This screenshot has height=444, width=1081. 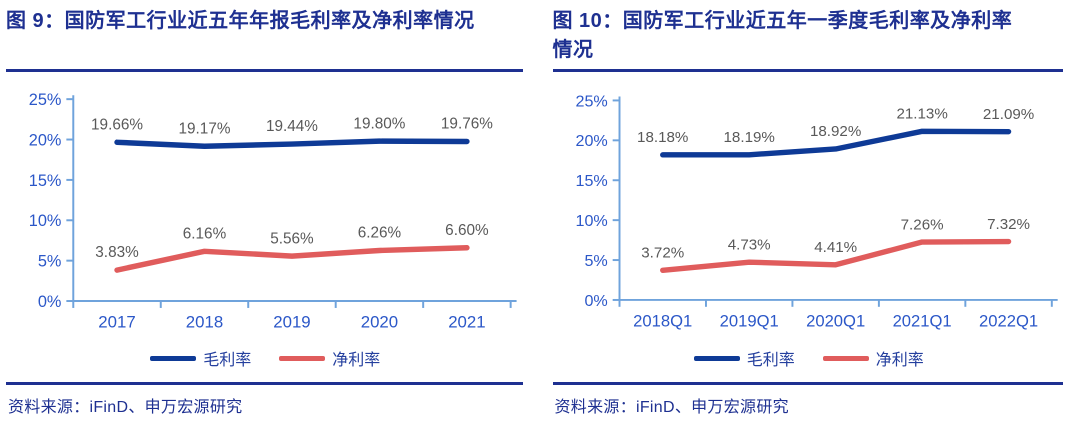 I want to click on figure-10-source: 资料来源：iFinD、申万宏源研究, so click(x=671, y=407).